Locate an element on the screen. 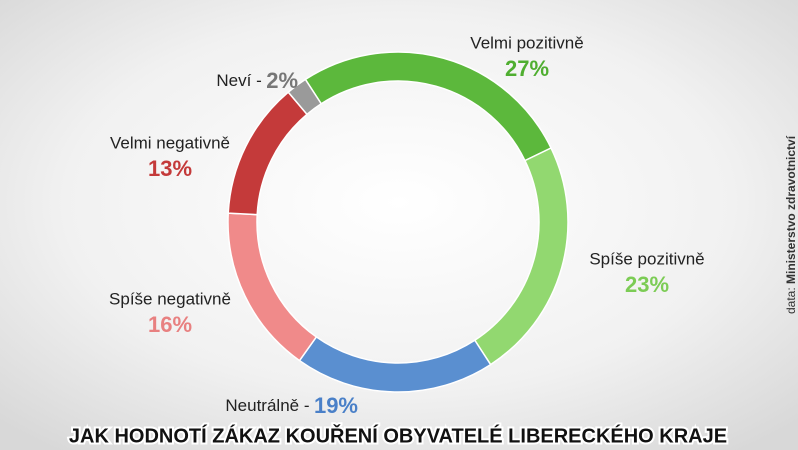 The image size is (798, 450). segment-label: Neví - 2% is located at coordinates (257, 80).